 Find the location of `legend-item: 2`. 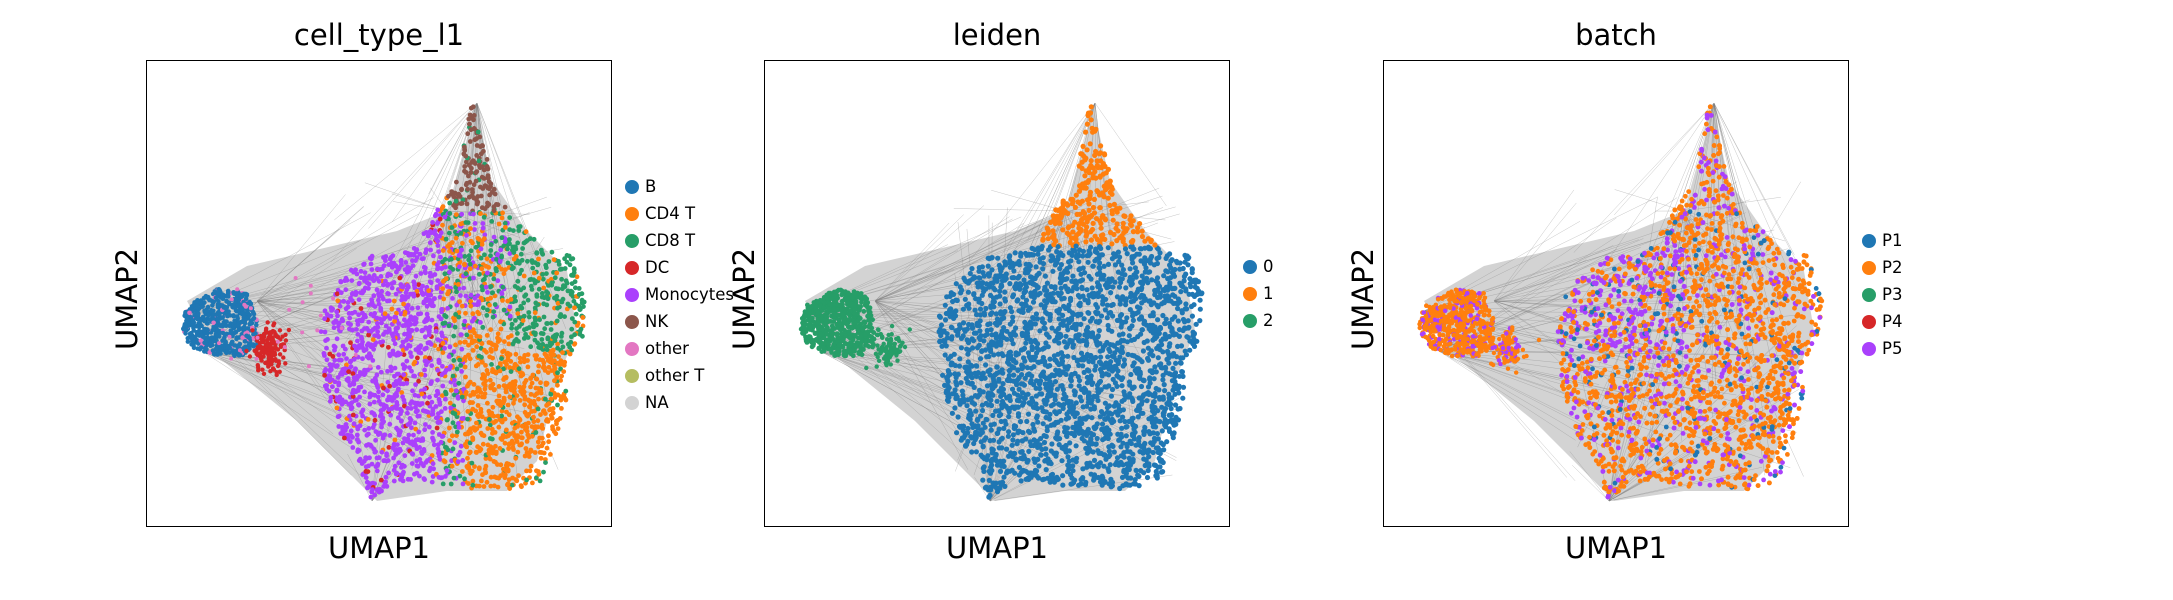

legend-item: 2 is located at coordinates (1258, 320).